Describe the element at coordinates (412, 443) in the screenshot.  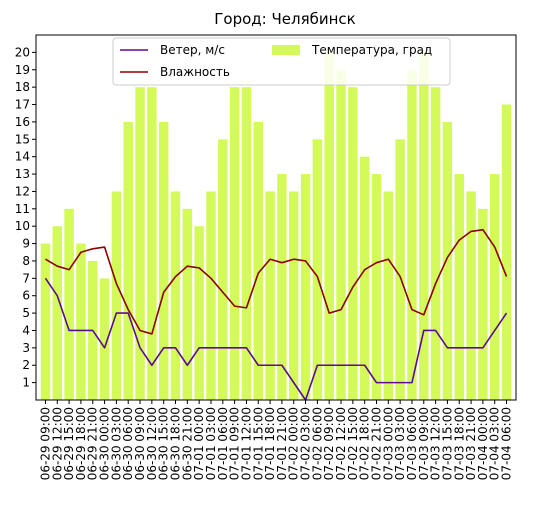
I see `x-tick-label: 07-03 06:00` at that location.